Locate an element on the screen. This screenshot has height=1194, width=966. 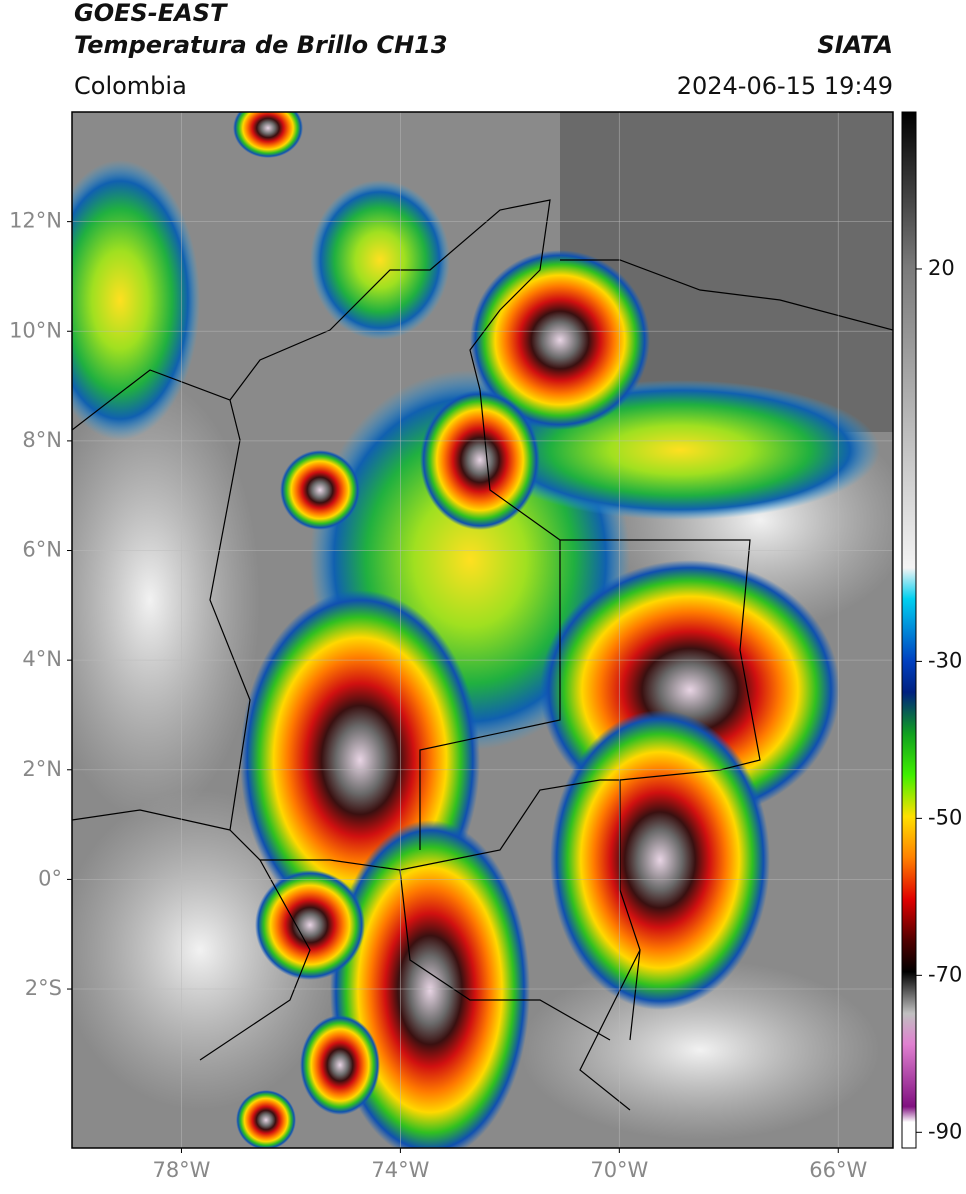
source: SIATA is located at coordinates (855, 45).